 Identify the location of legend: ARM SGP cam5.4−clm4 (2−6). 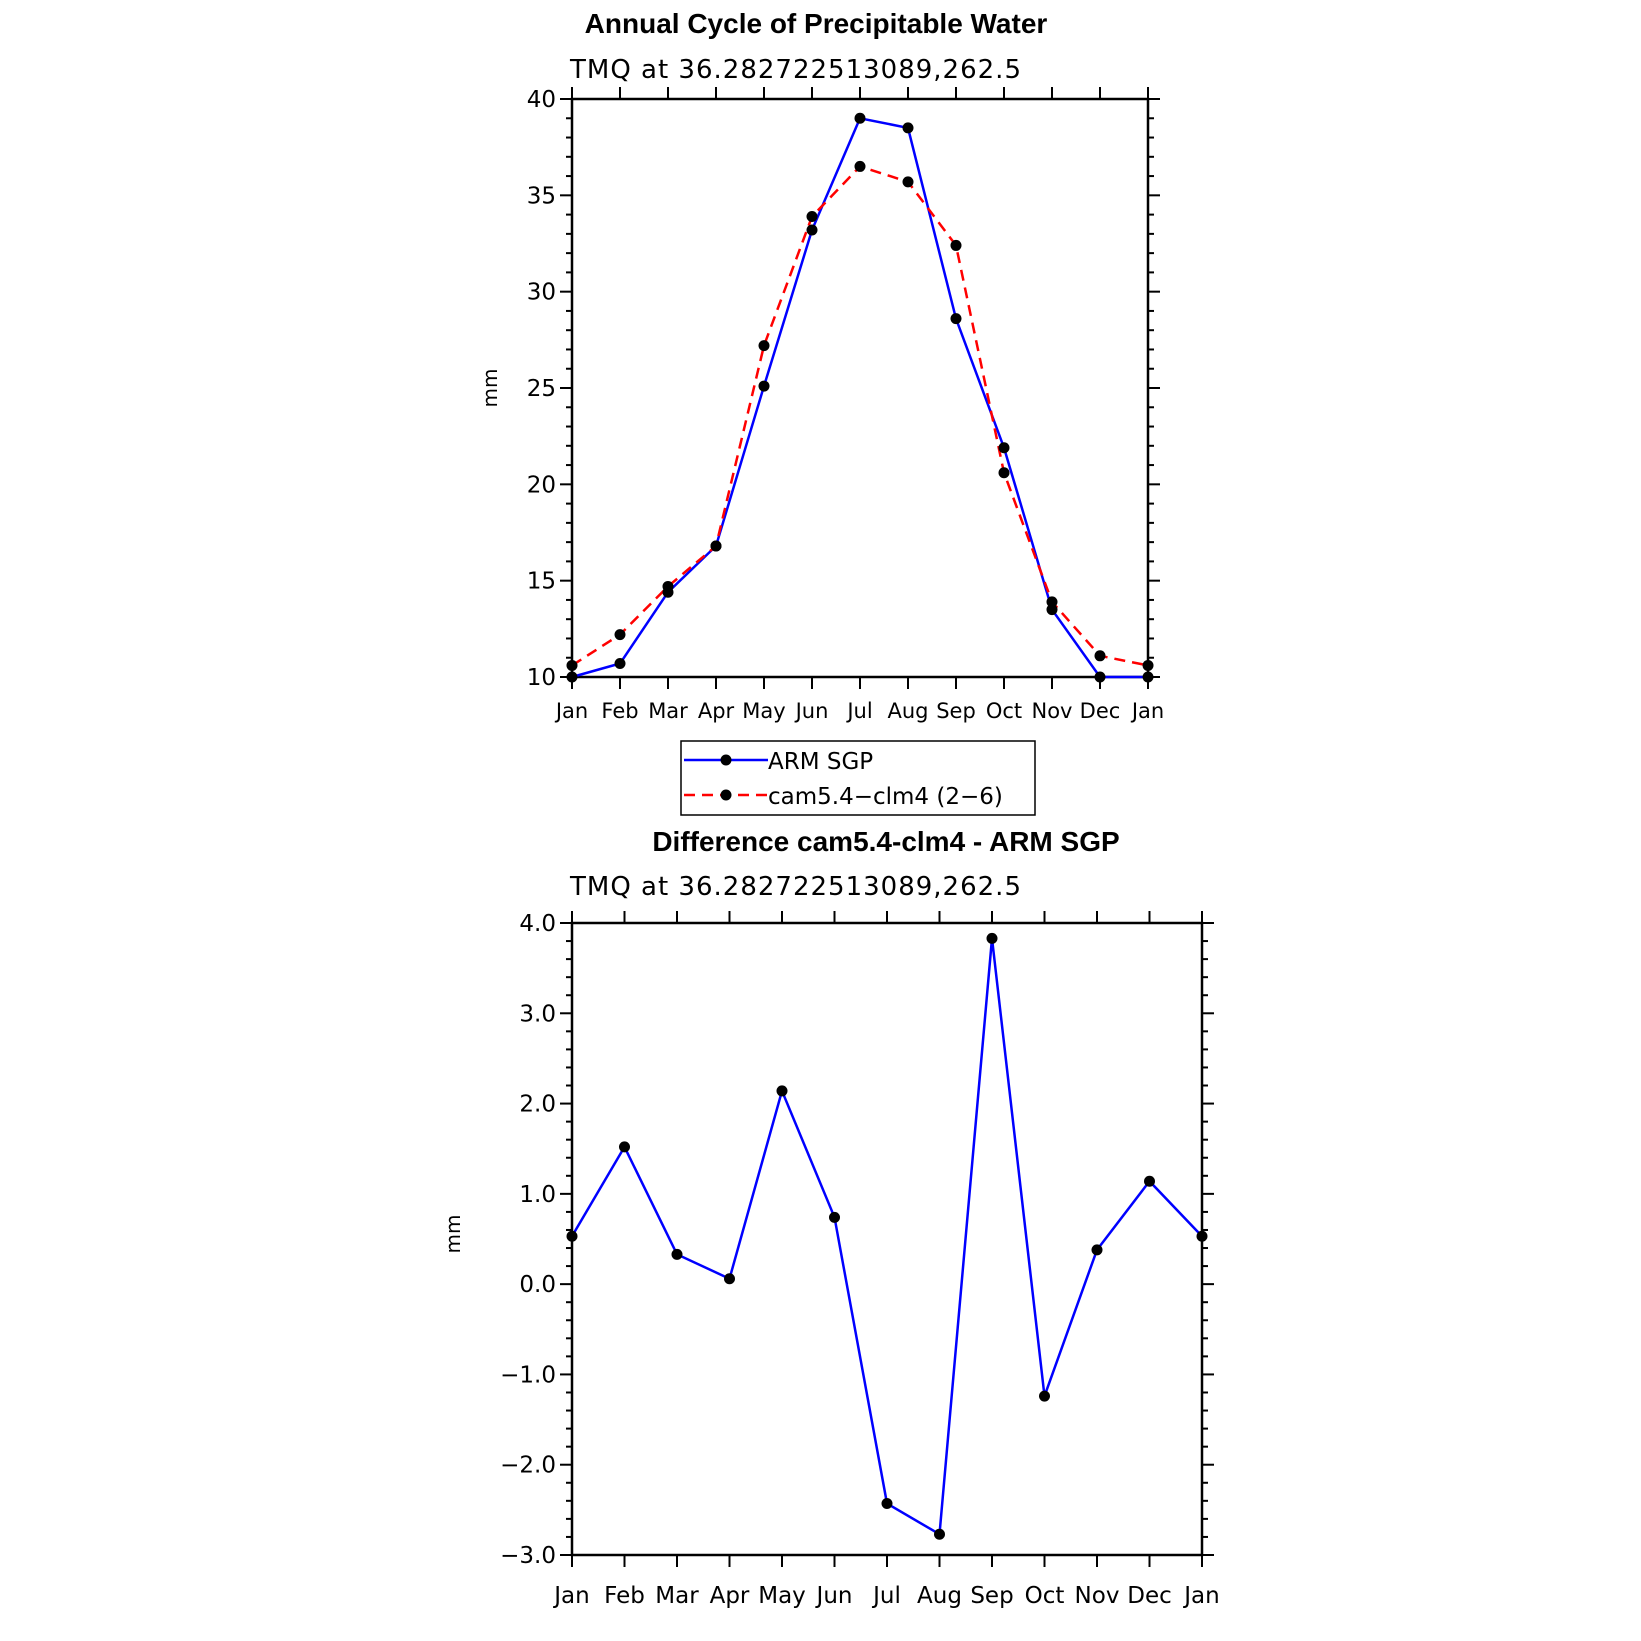
(858, 778).